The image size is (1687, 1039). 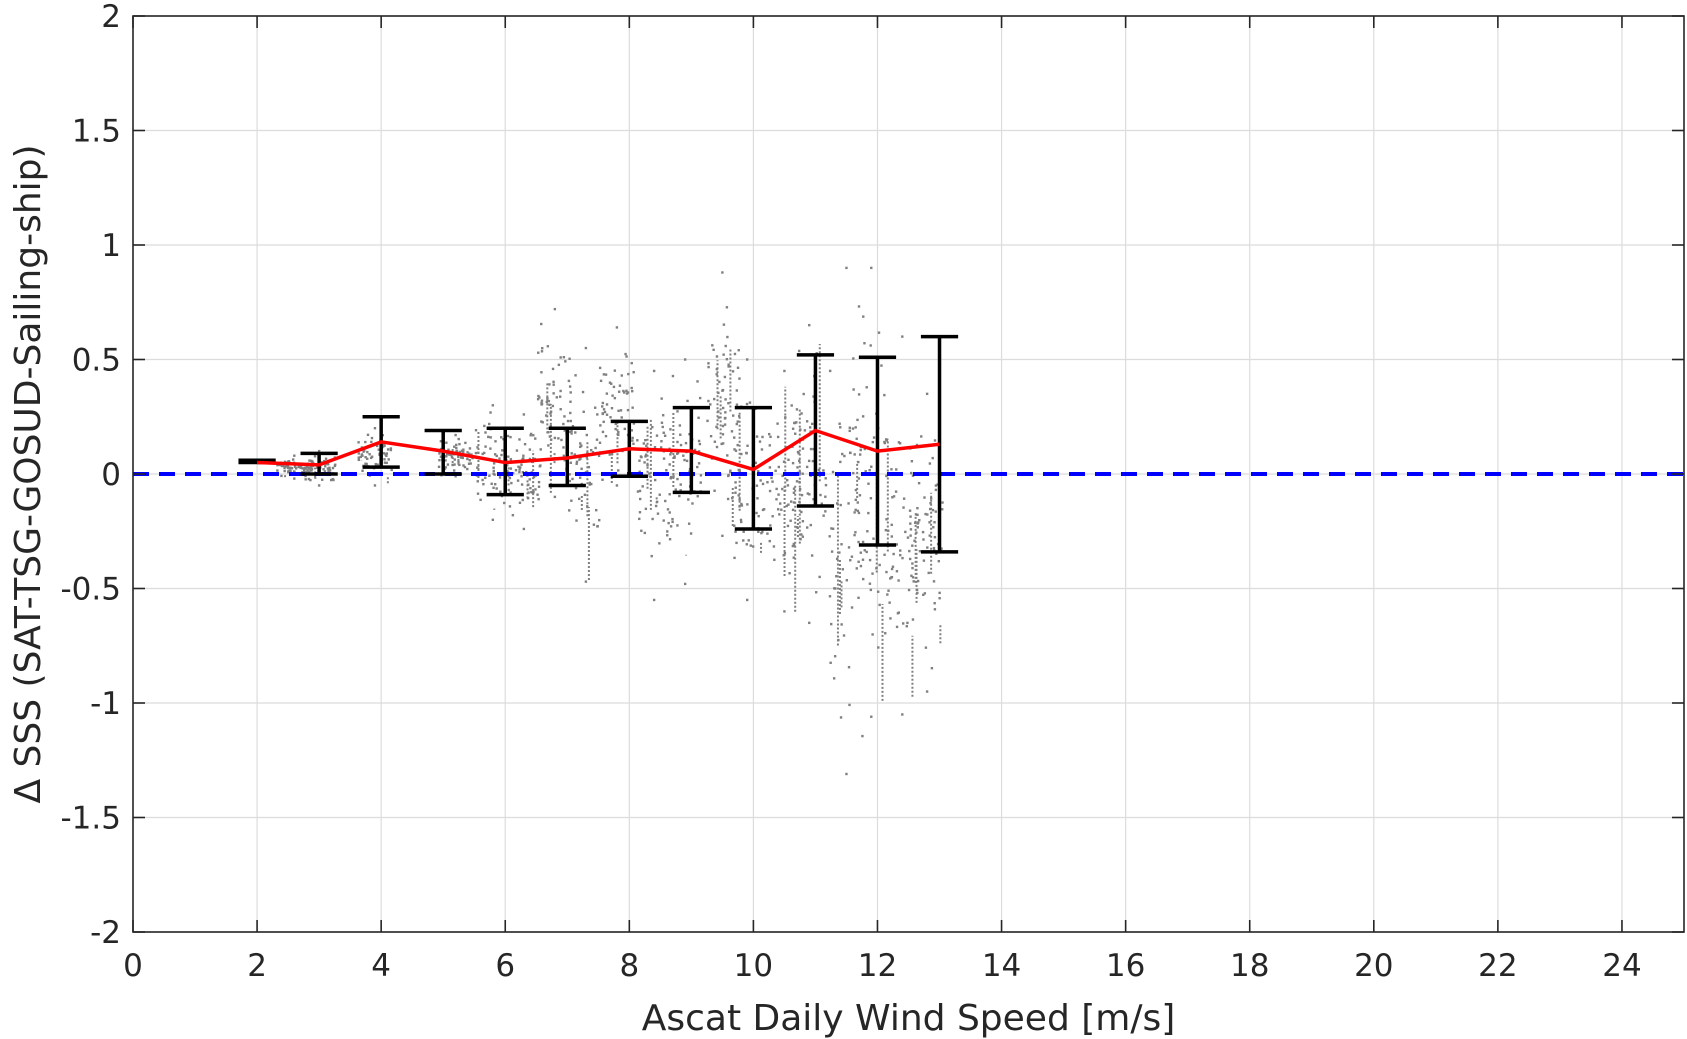 What do you see at coordinates (1249, 966) in the screenshot?
I see `x-tick-label: 18` at bounding box center [1249, 966].